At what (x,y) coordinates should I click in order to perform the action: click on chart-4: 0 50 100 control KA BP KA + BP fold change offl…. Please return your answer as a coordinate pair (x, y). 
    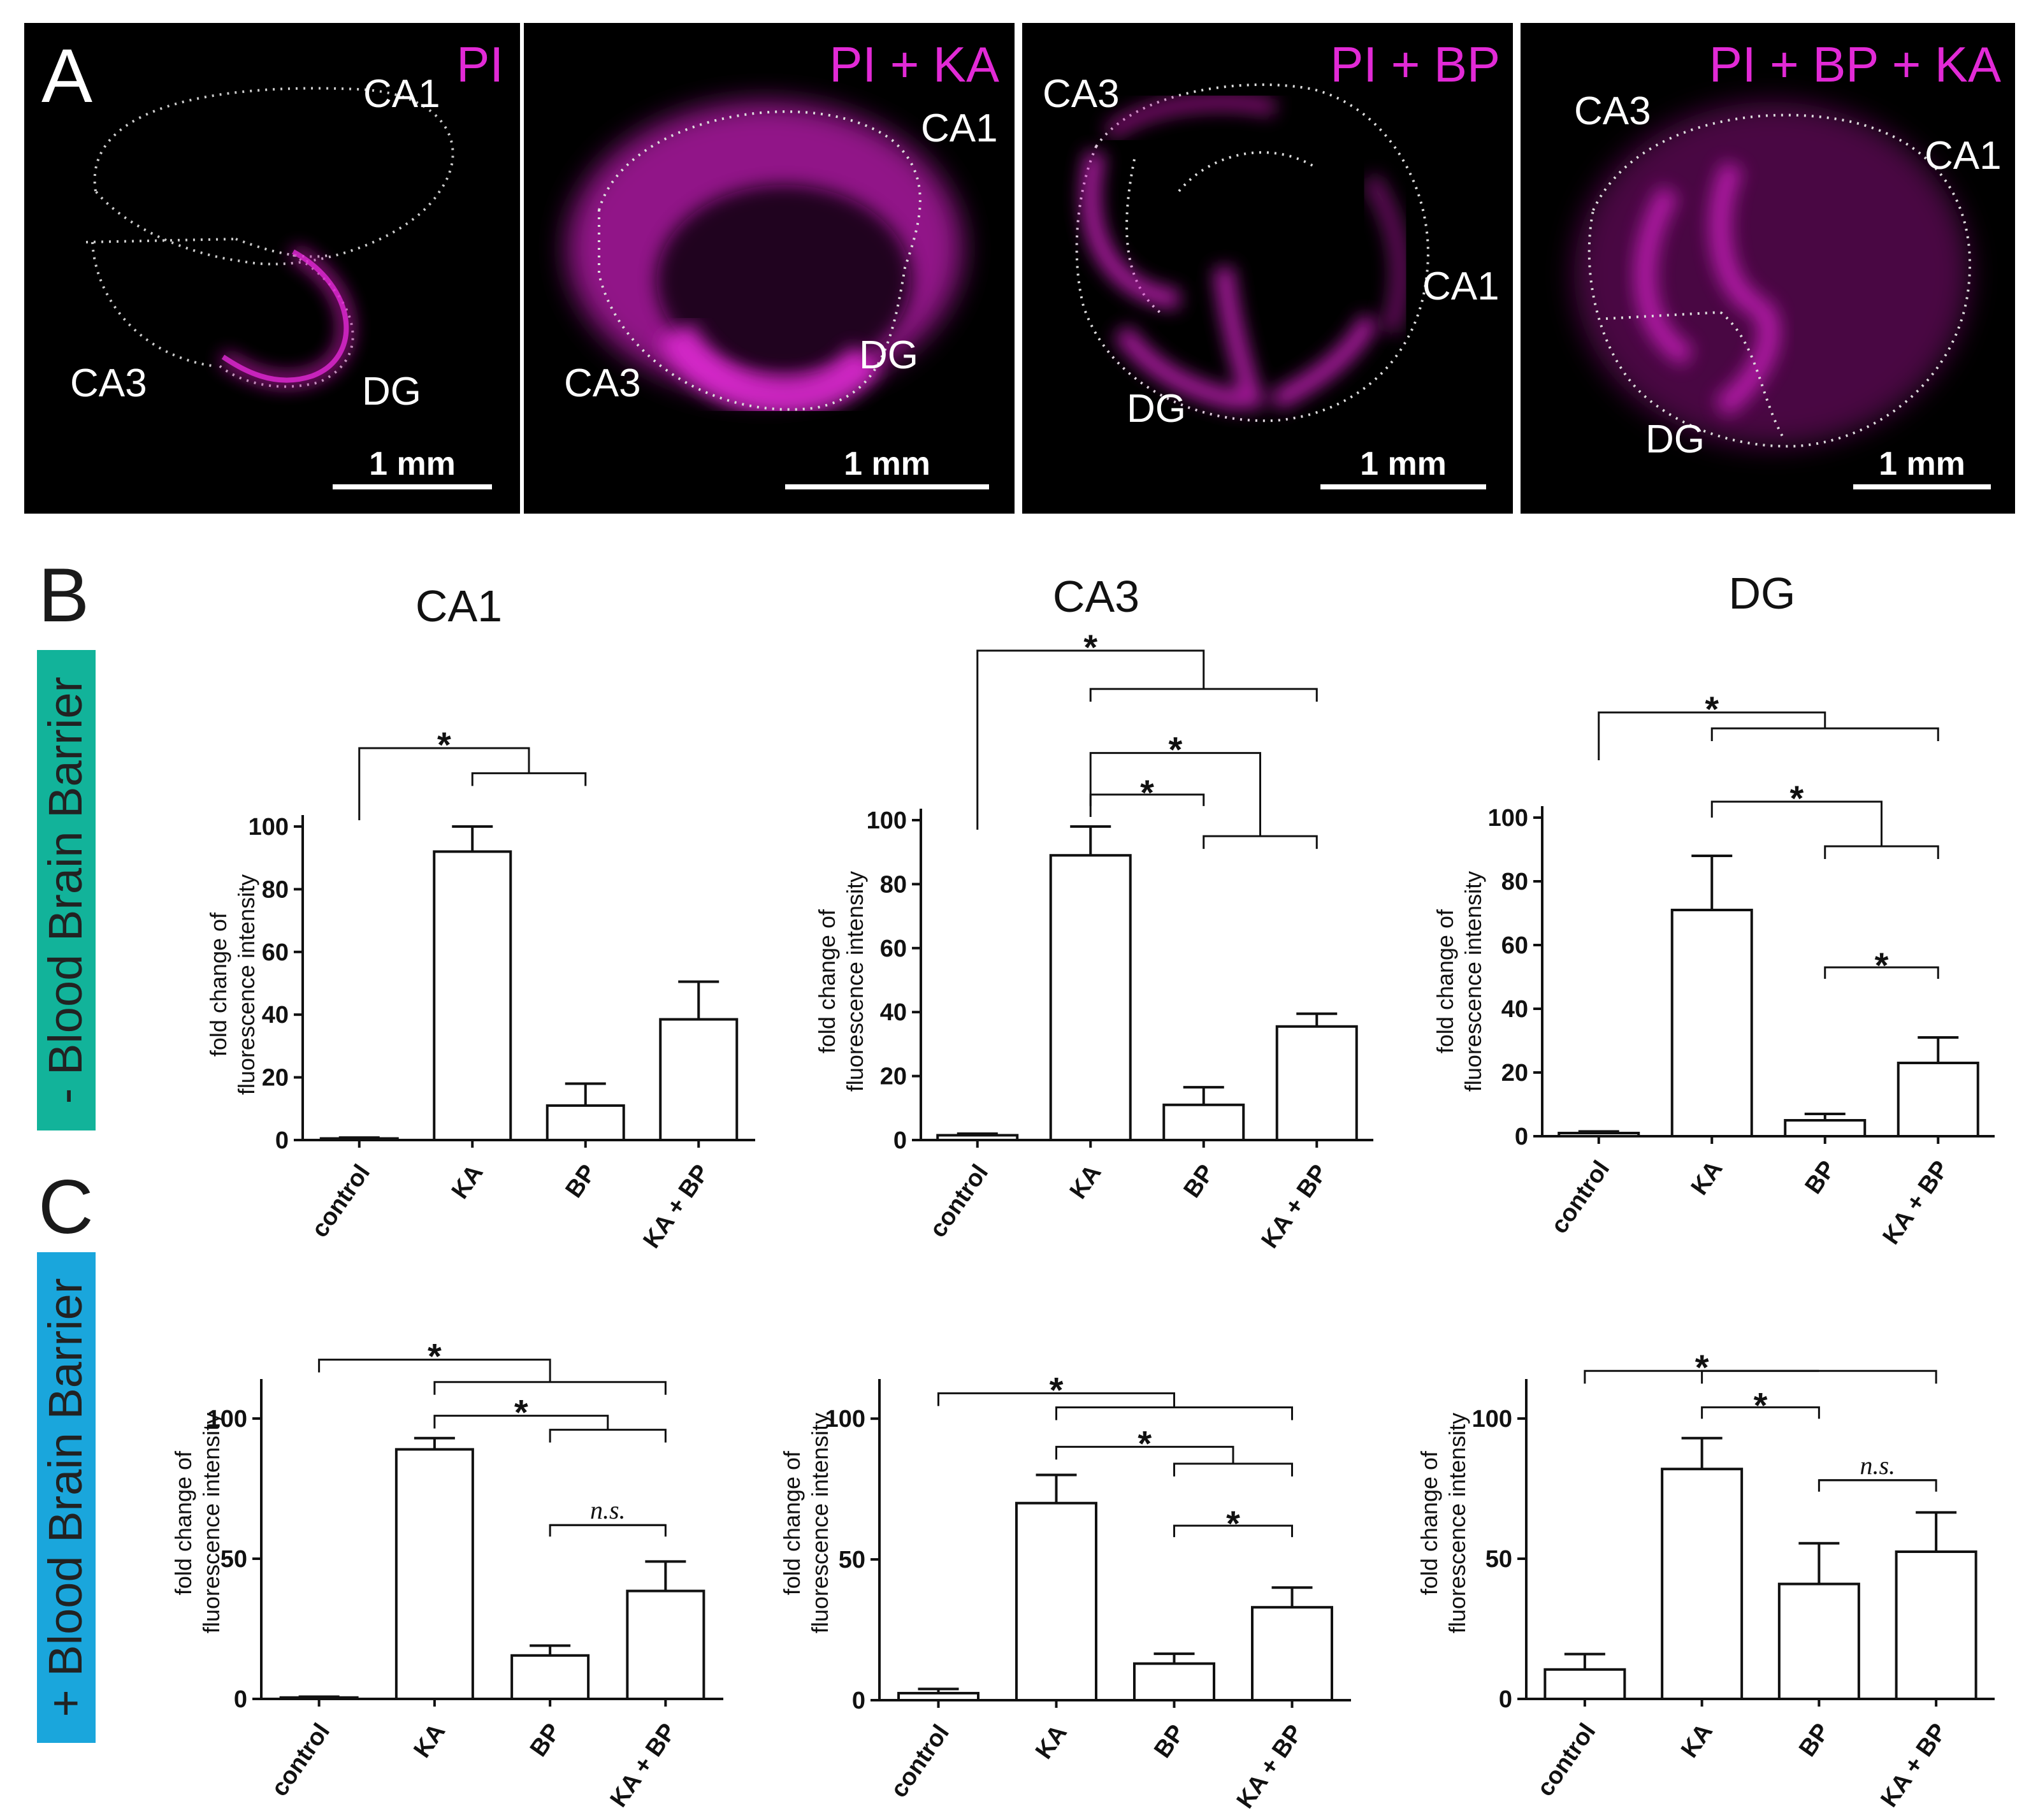
    Looking at the image, I should click on (446, 1574).